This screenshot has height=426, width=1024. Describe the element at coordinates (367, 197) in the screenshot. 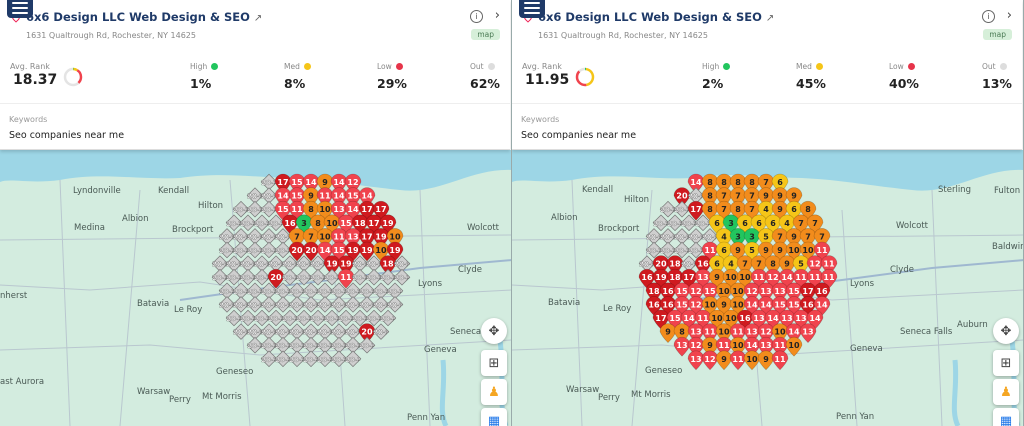

I see `rank-pin: 14` at that location.